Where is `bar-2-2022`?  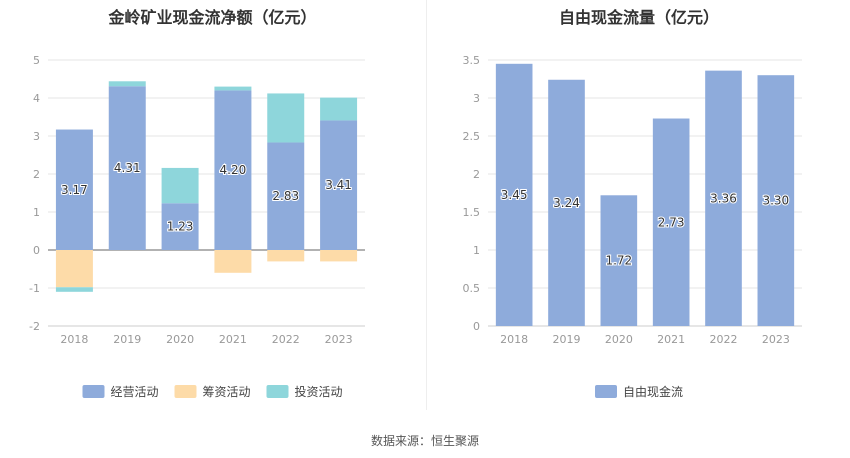 bar-2-2022 is located at coordinates (286, 118).